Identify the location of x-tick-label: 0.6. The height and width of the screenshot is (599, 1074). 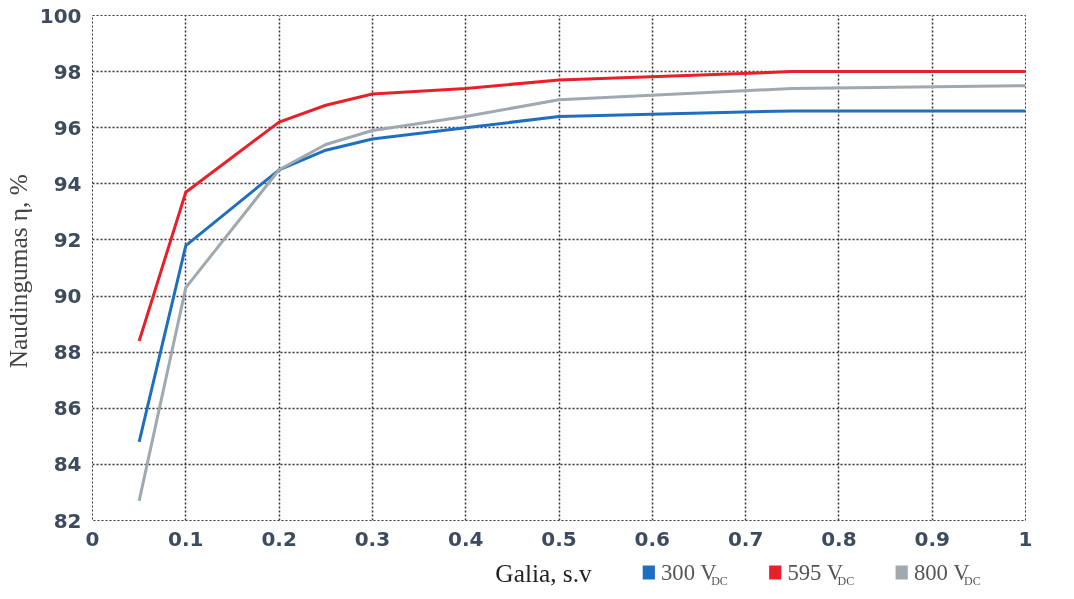
(652, 538).